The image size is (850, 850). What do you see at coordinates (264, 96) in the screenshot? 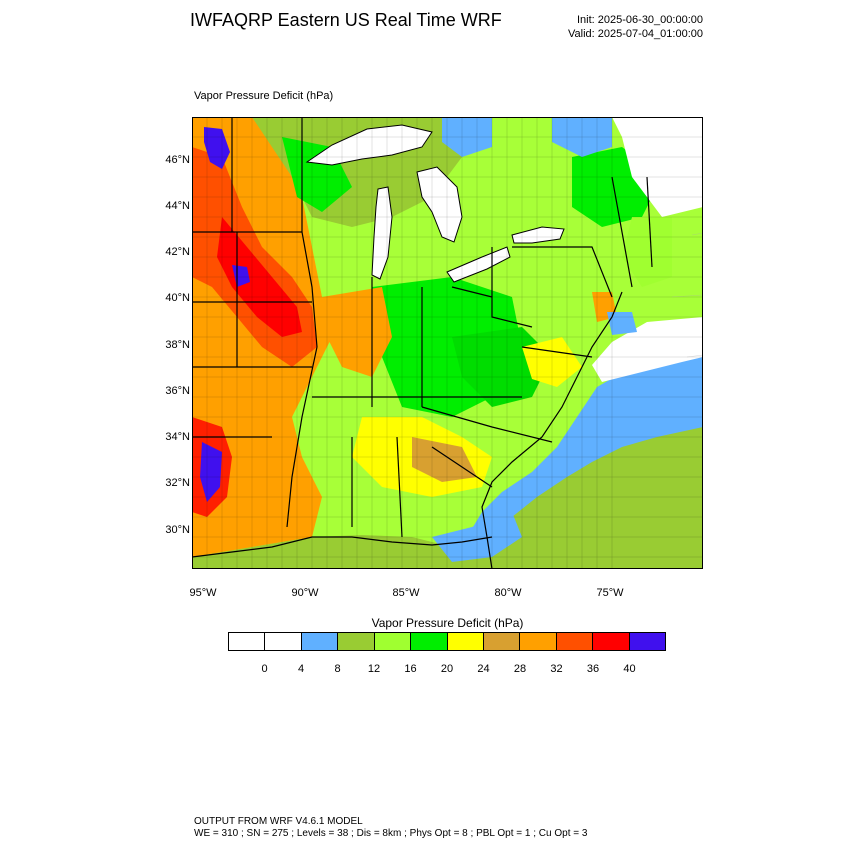
I see `field-title: Vapor Pressure Deficit (hPa)` at bounding box center [264, 96].